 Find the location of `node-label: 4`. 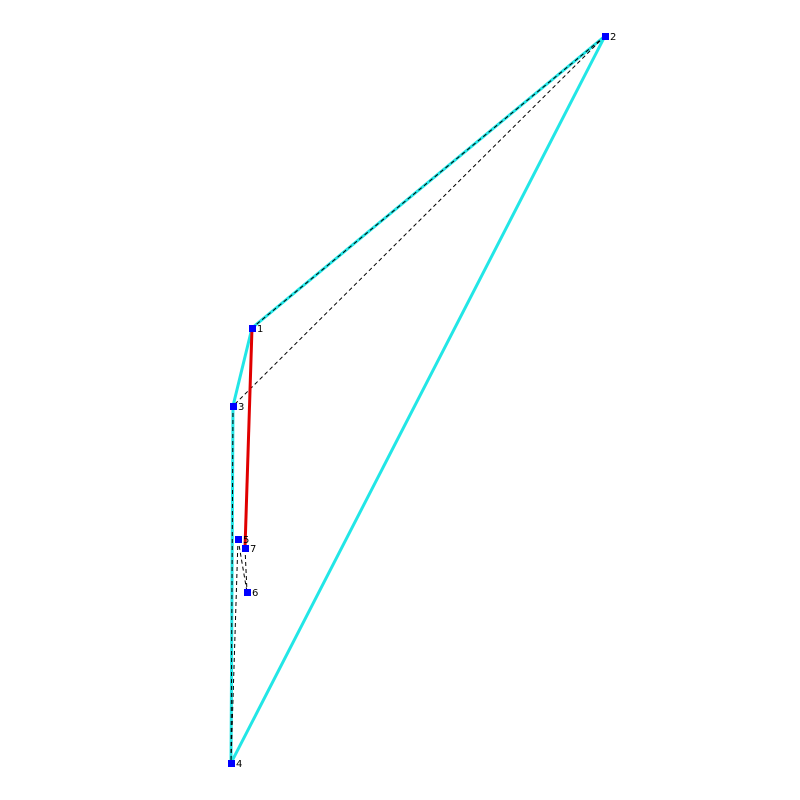

node-label: 4 is located at coordinates (239, 764).